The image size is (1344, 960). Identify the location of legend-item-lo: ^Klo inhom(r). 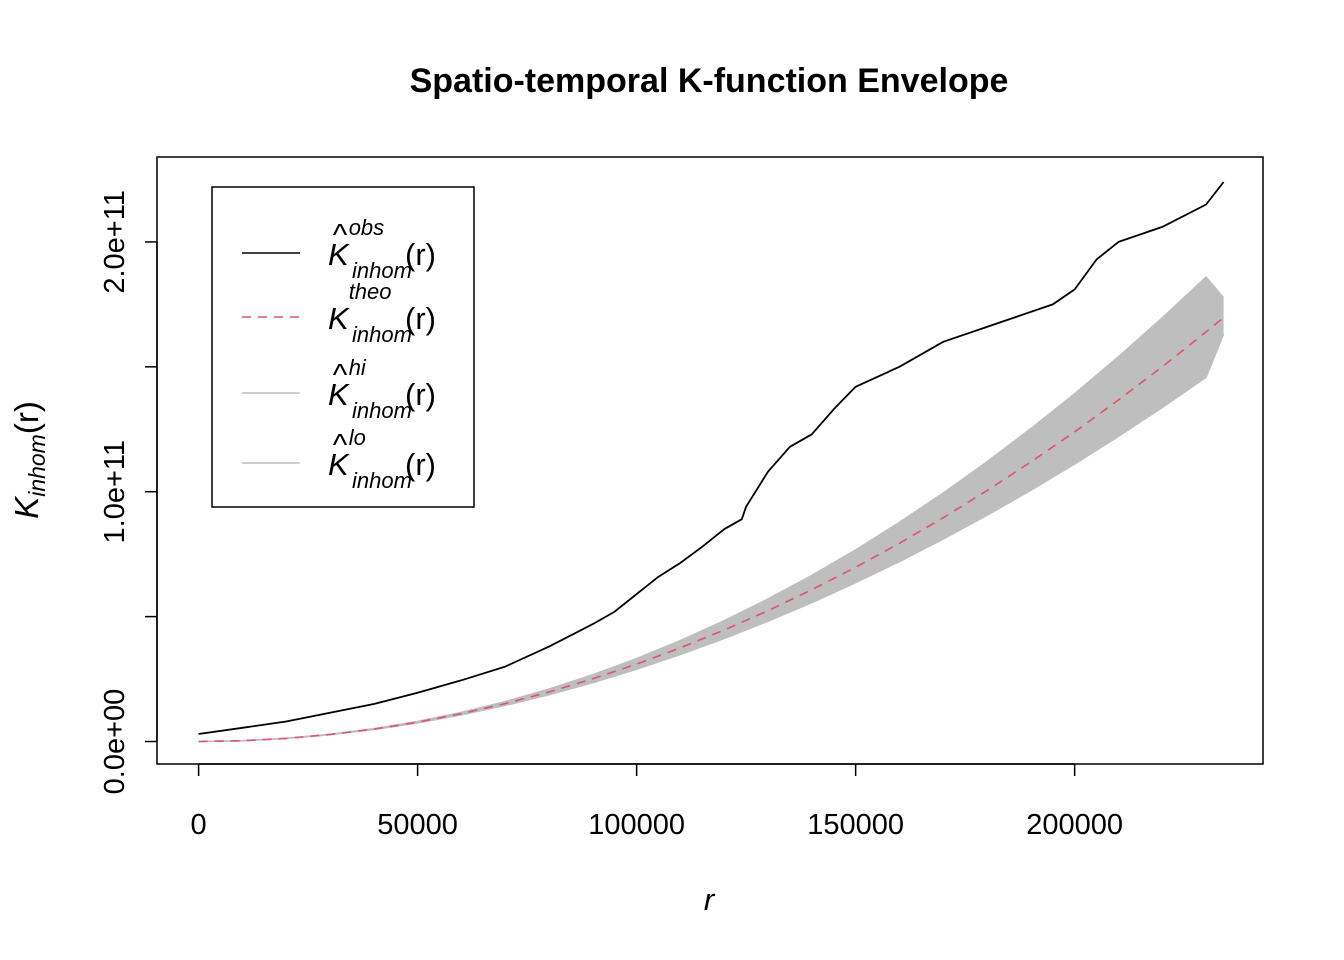
(339, 459).